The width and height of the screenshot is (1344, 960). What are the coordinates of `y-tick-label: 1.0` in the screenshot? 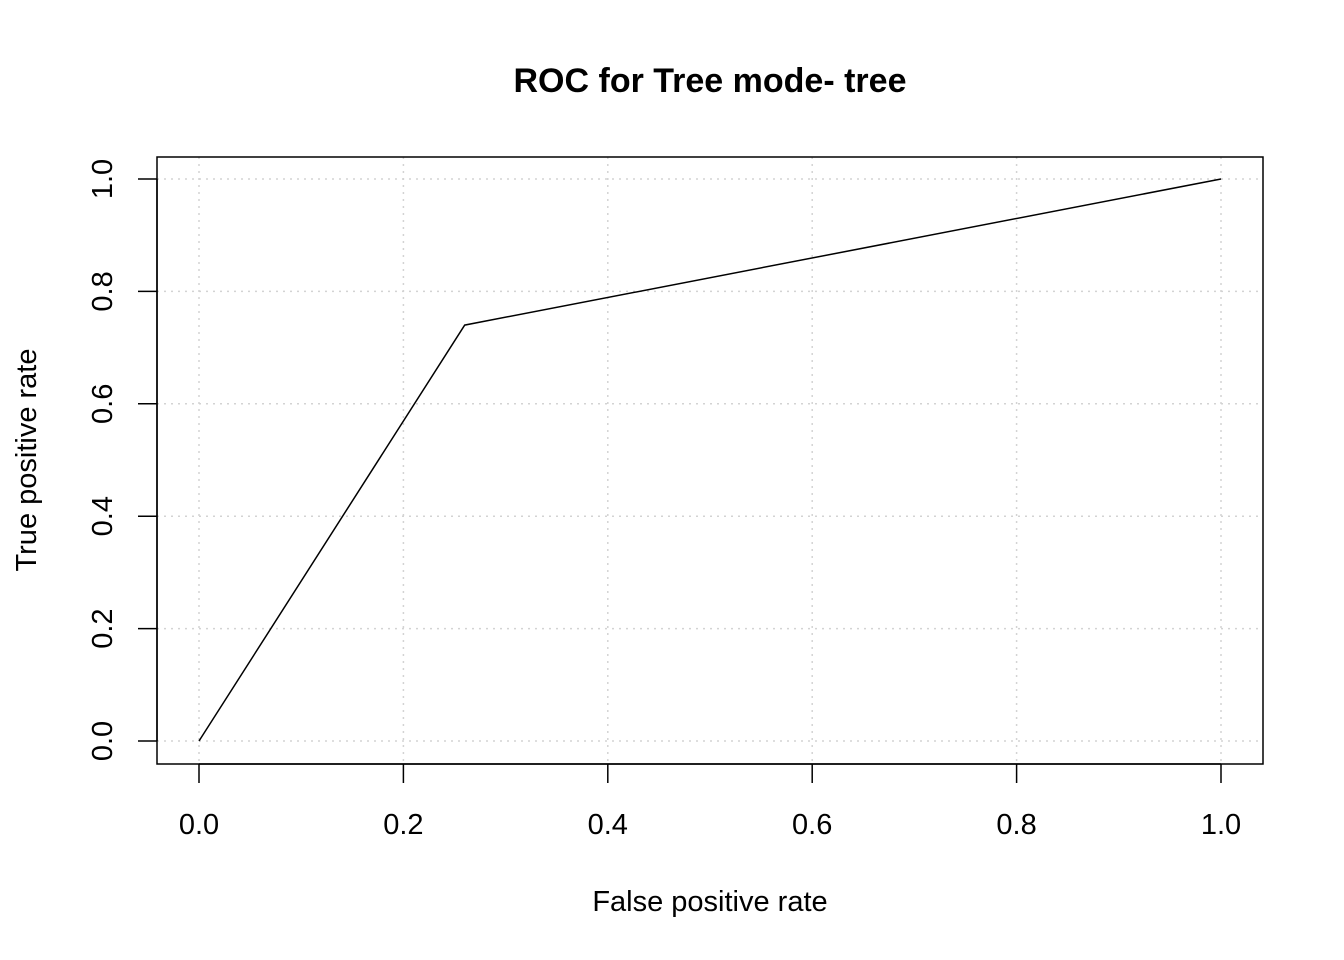 It's located at (103, 179).